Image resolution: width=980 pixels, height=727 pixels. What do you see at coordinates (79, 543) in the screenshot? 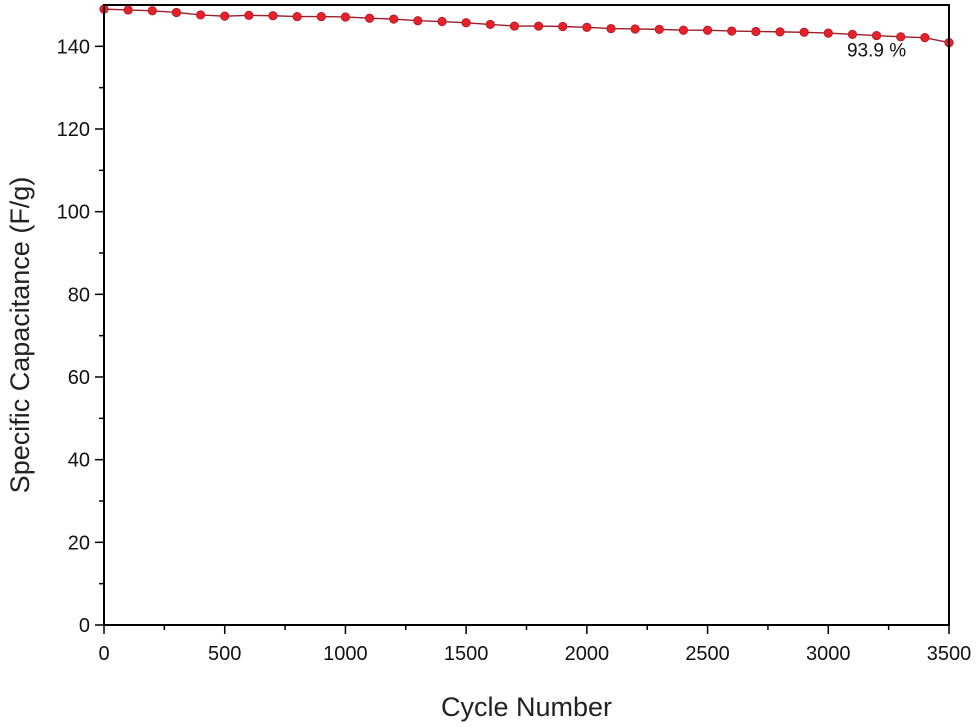
I see `y-tick-label: 20` at bounding box center [79, 543].